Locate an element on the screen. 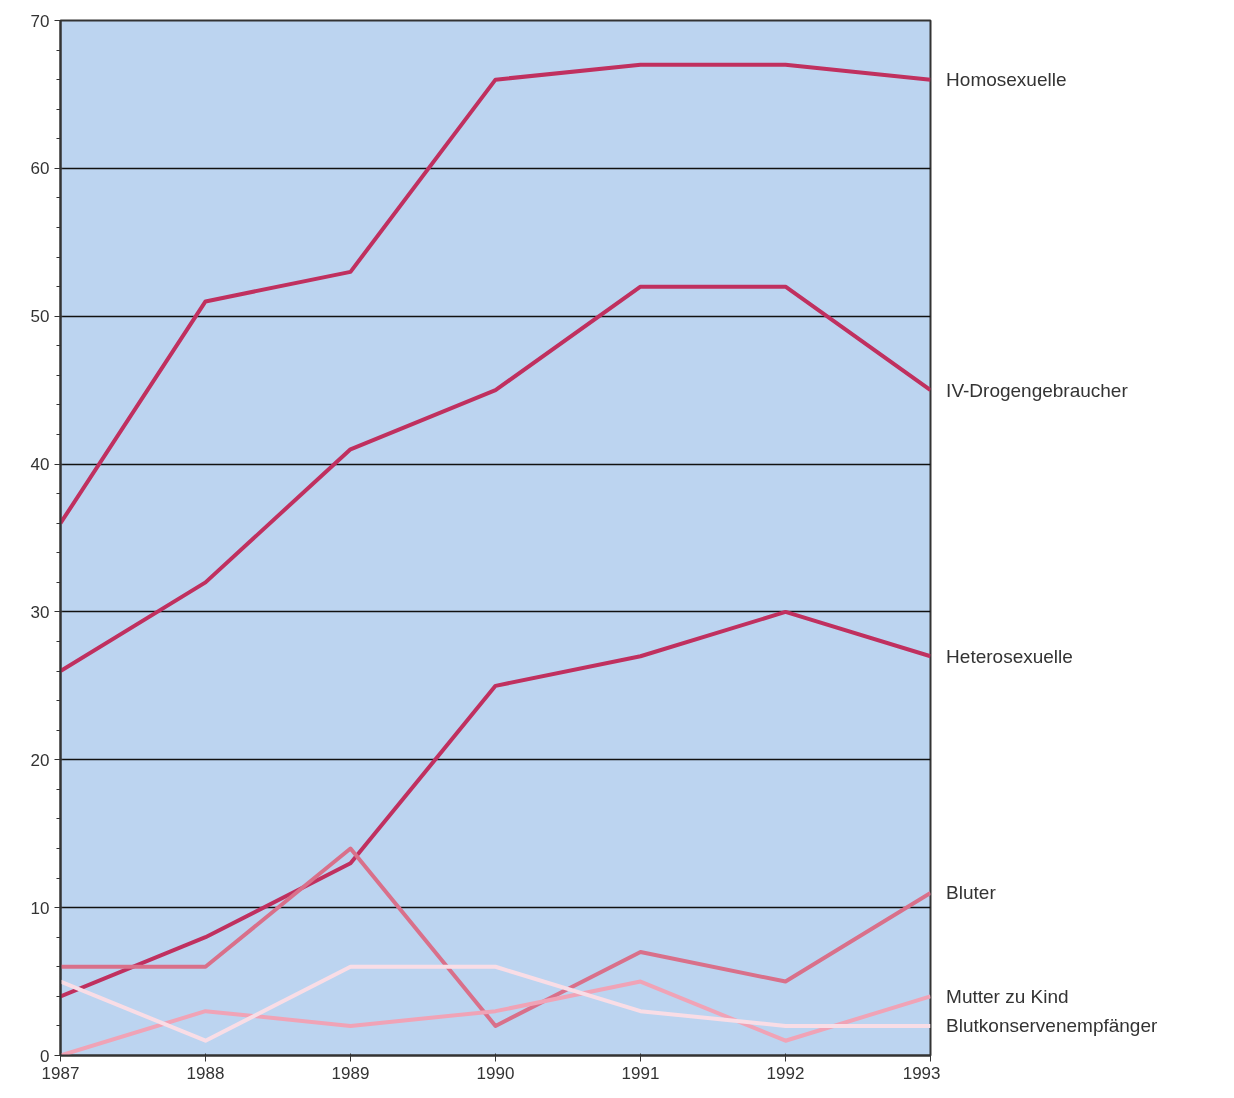  series-label: Bluter is located at coordinates (971, 893).